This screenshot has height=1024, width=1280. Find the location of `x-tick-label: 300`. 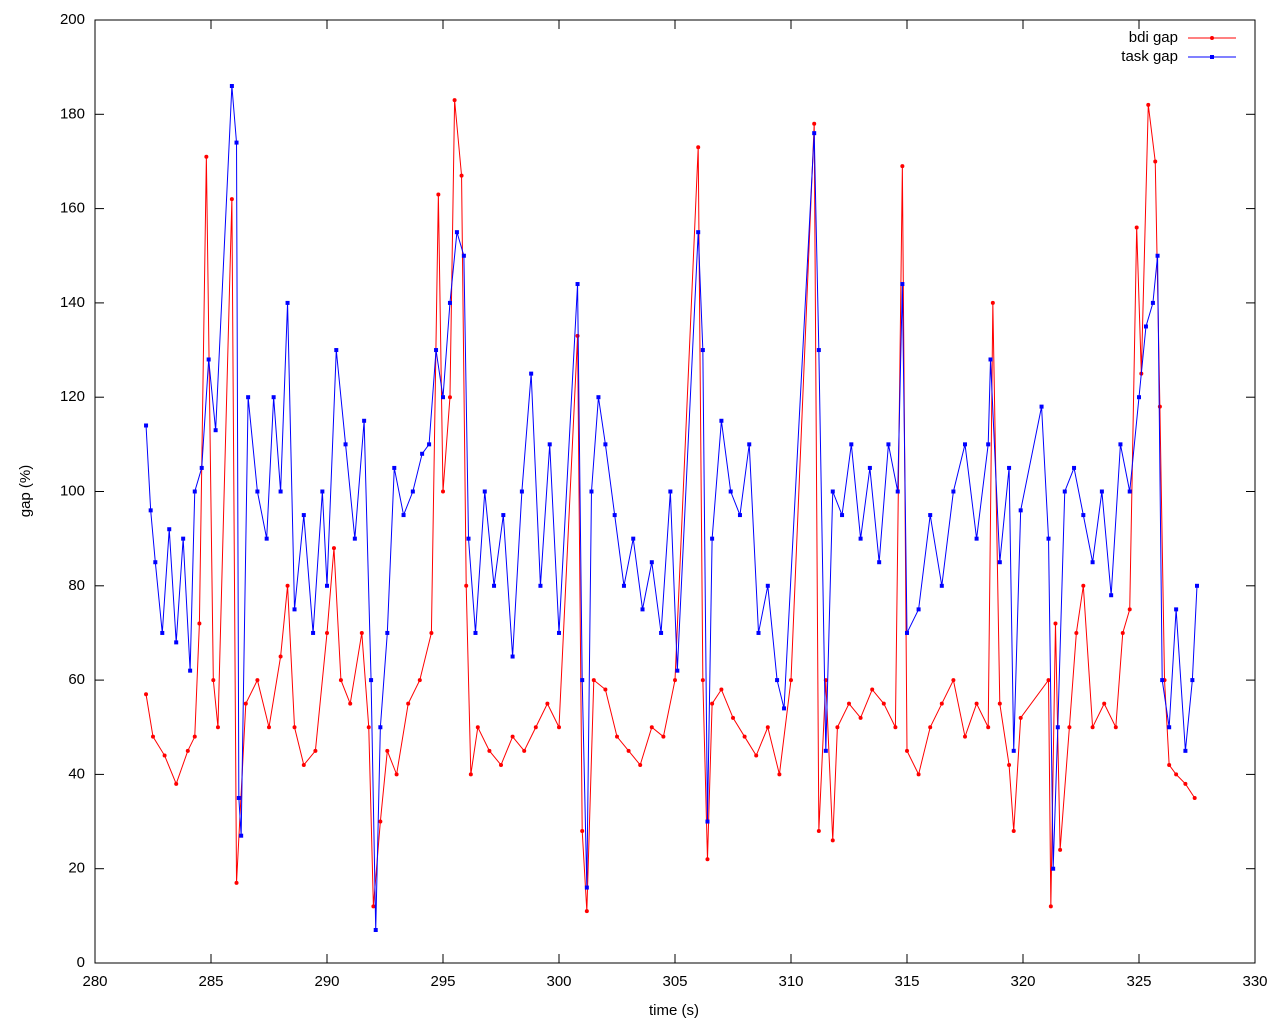

x-tick-label: 300 is located at coordinates (558, 981).